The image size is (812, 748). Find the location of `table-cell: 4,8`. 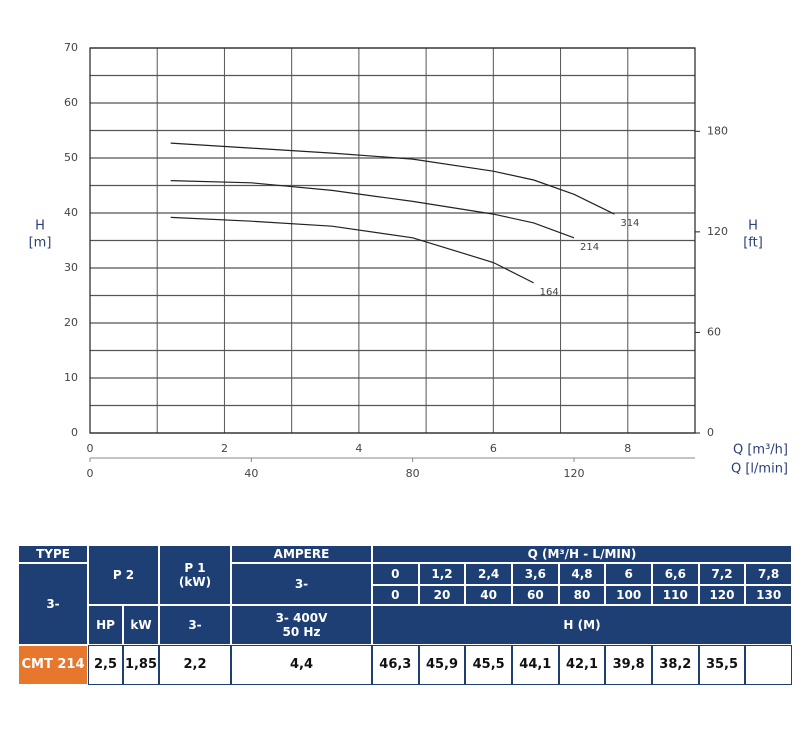

table-cell: 4,8 is located at coordinates (582, 574).